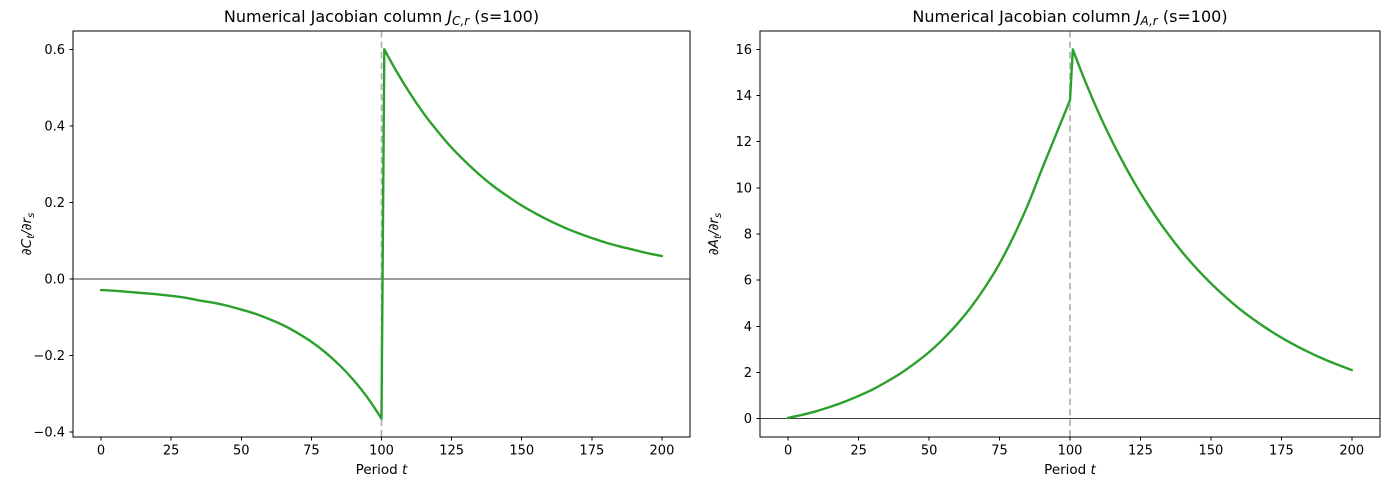 The width and height of the screenshot is (1389, 489). What do you see at coordinates (54, 126) in the screenshot?
I see `y-tick-label: 0.4` at bounding box center [54, 126].